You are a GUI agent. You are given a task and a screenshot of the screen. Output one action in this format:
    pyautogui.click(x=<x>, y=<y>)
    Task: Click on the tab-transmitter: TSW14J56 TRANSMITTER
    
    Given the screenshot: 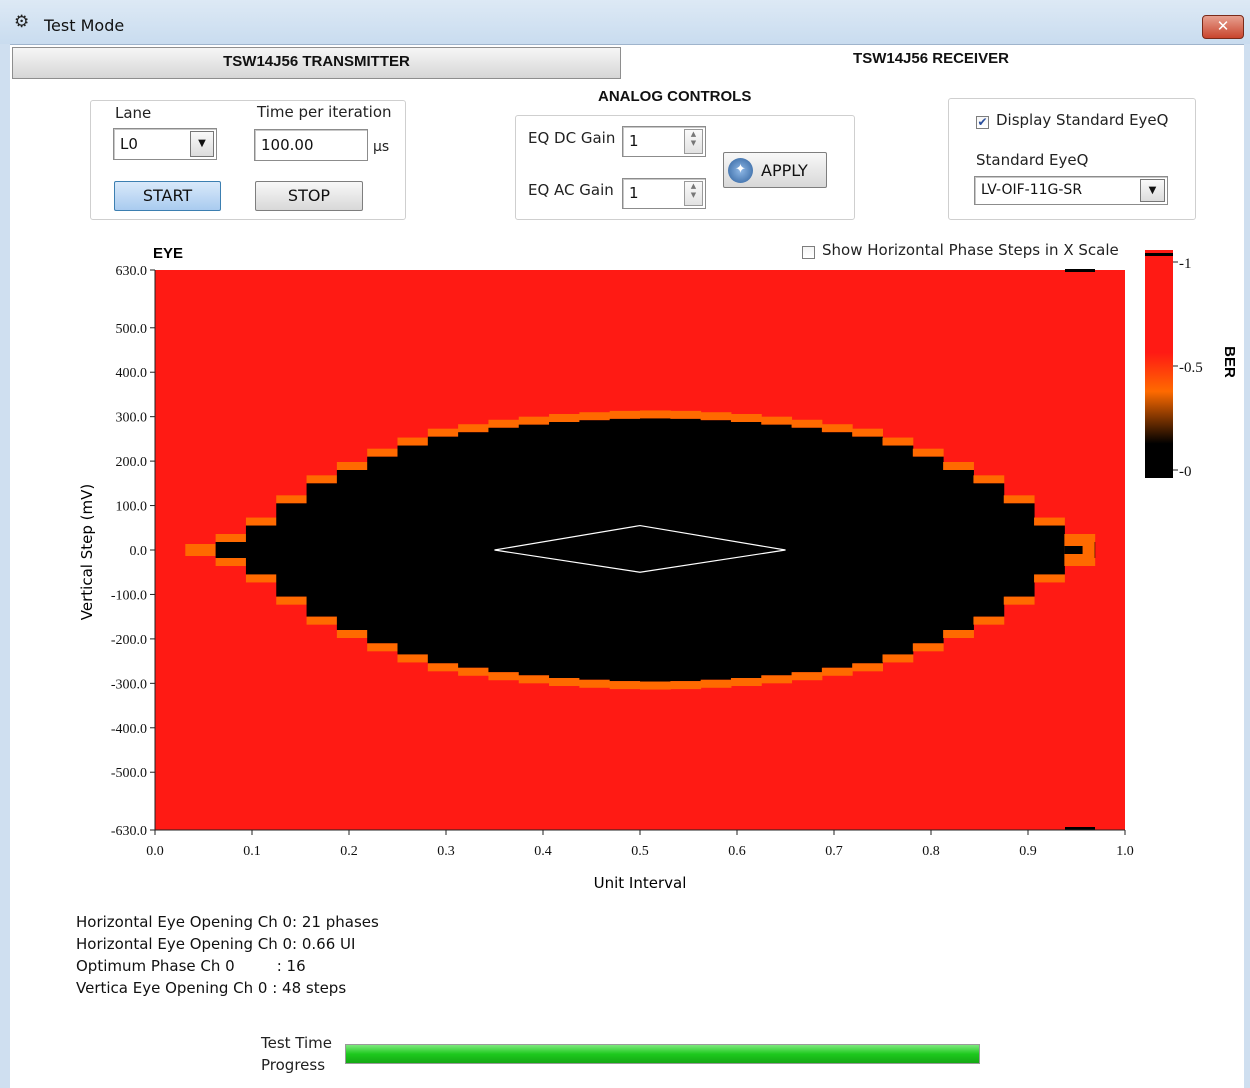 What is the action you would take?
    pyautogui.click(x=316, y=63)
    